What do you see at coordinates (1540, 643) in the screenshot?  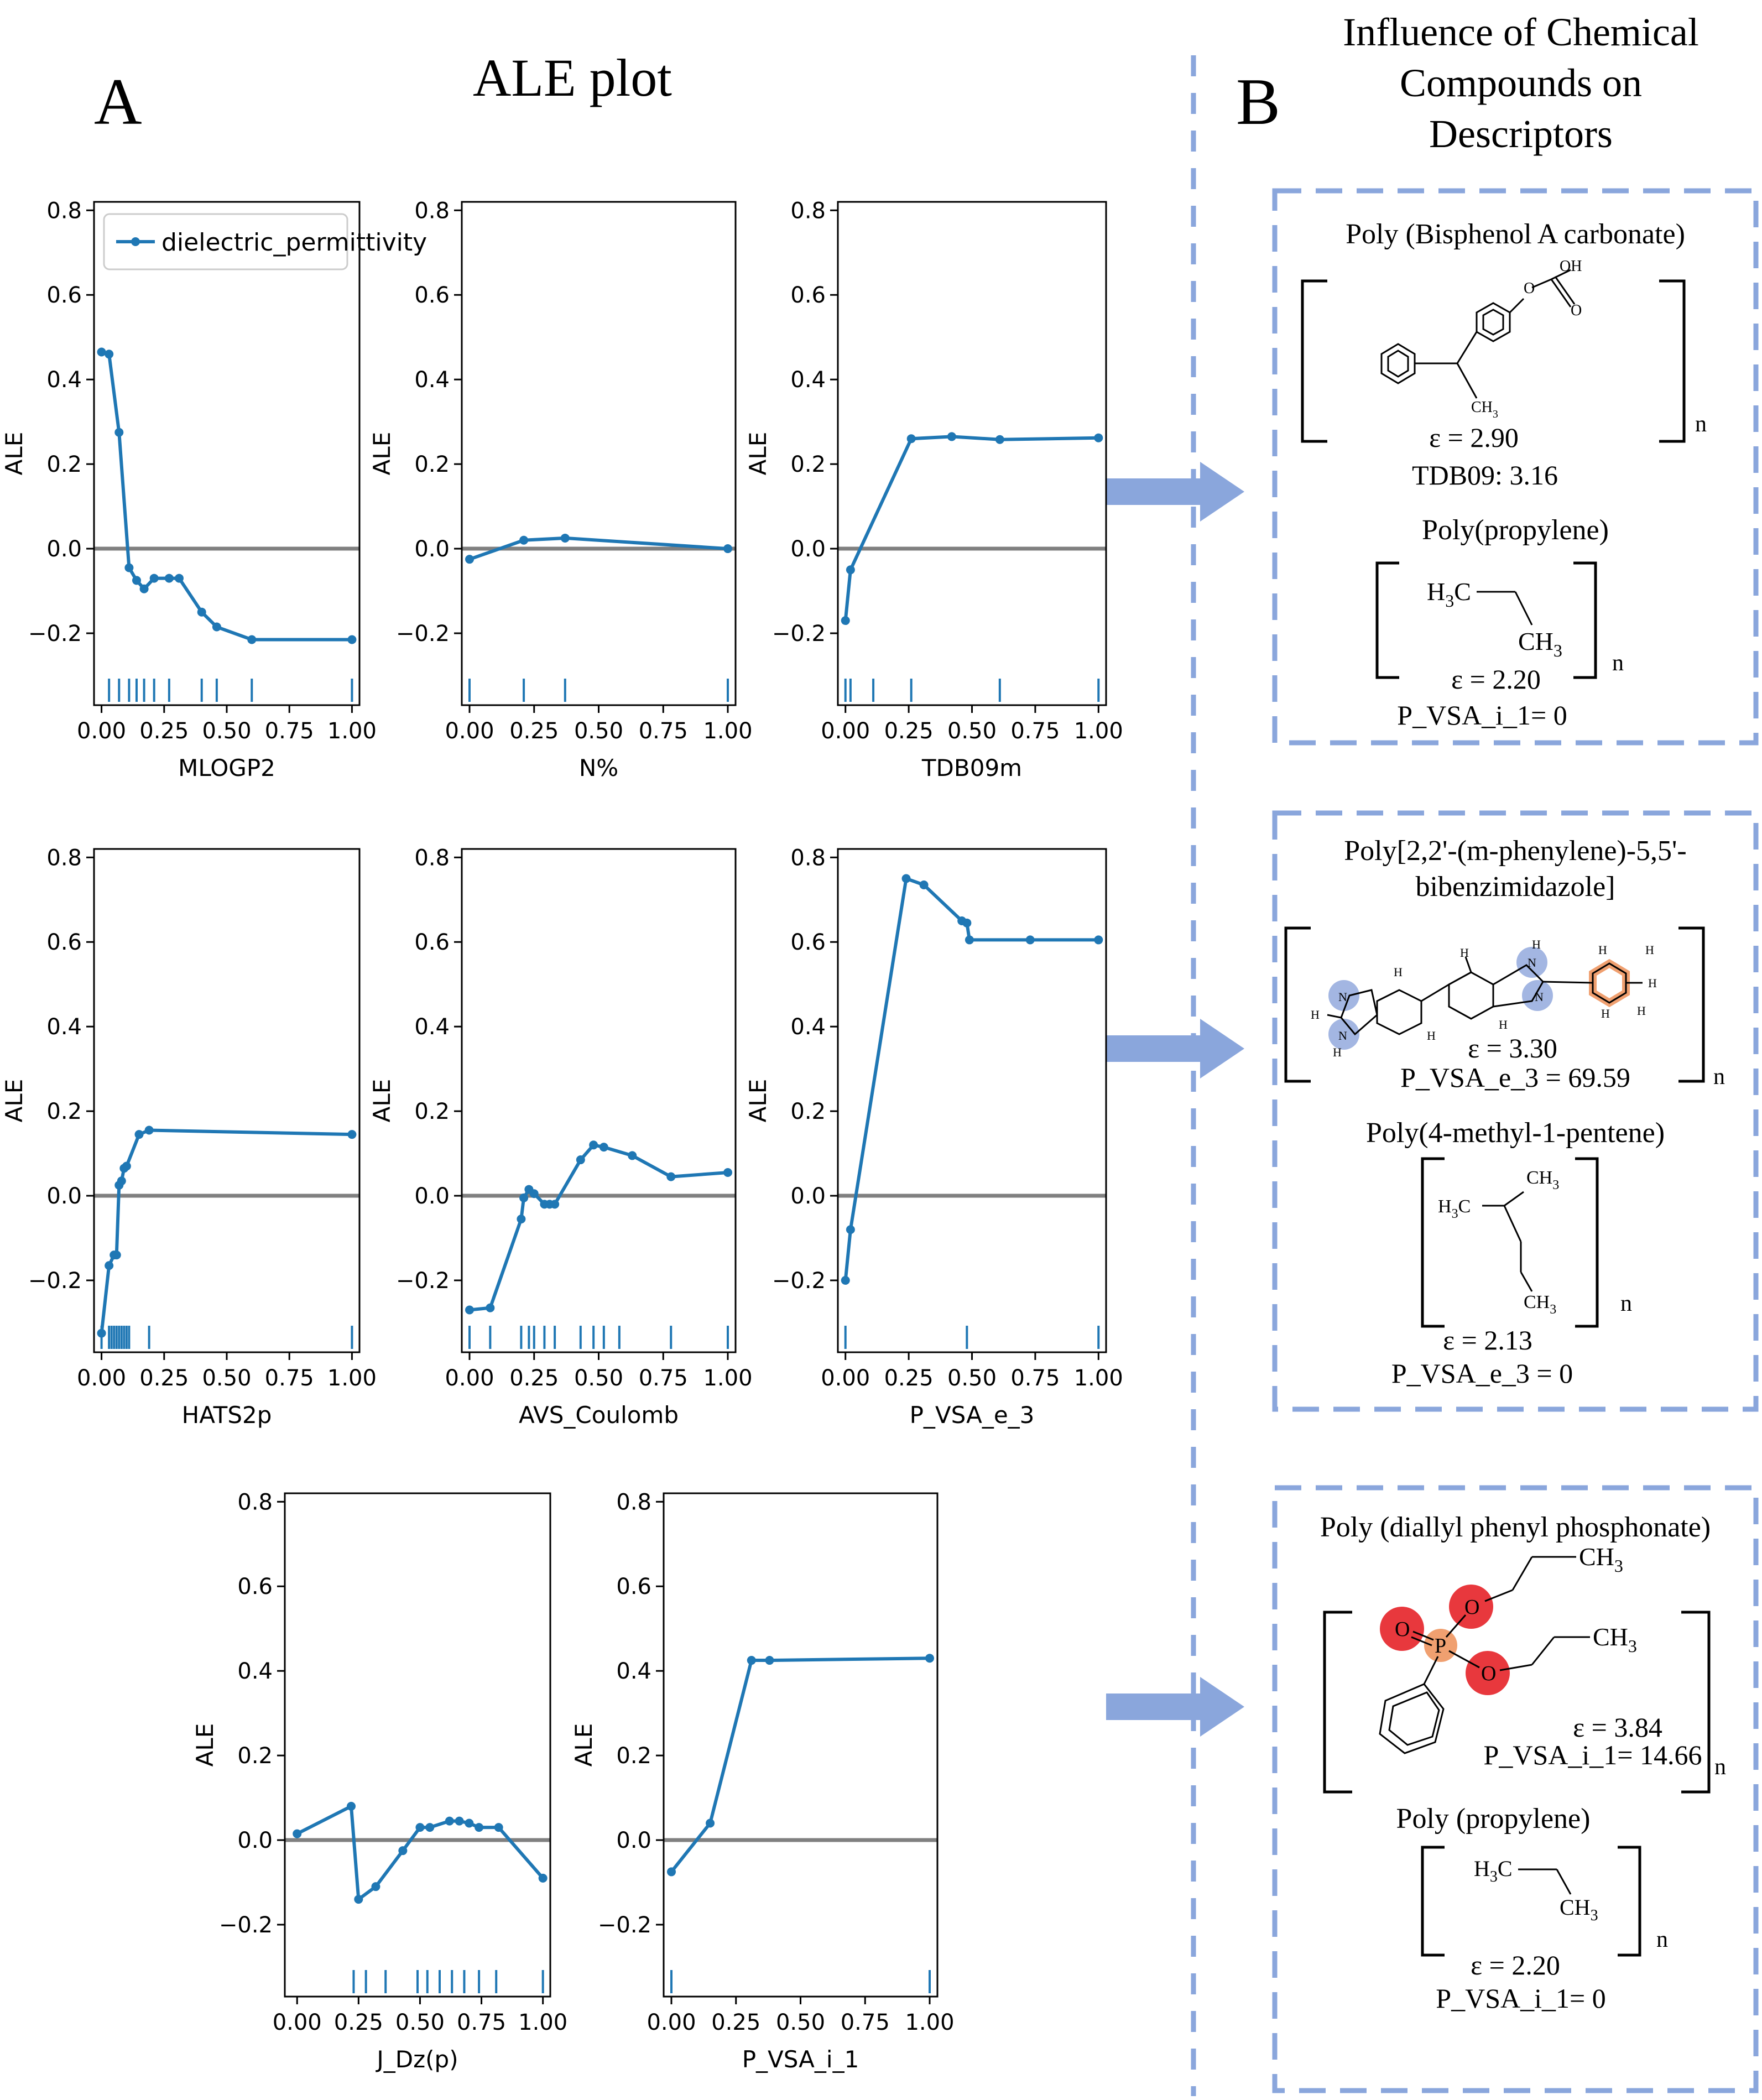 I see `compound-1b-ch3: CH3` at bounding box center [1540, 643].